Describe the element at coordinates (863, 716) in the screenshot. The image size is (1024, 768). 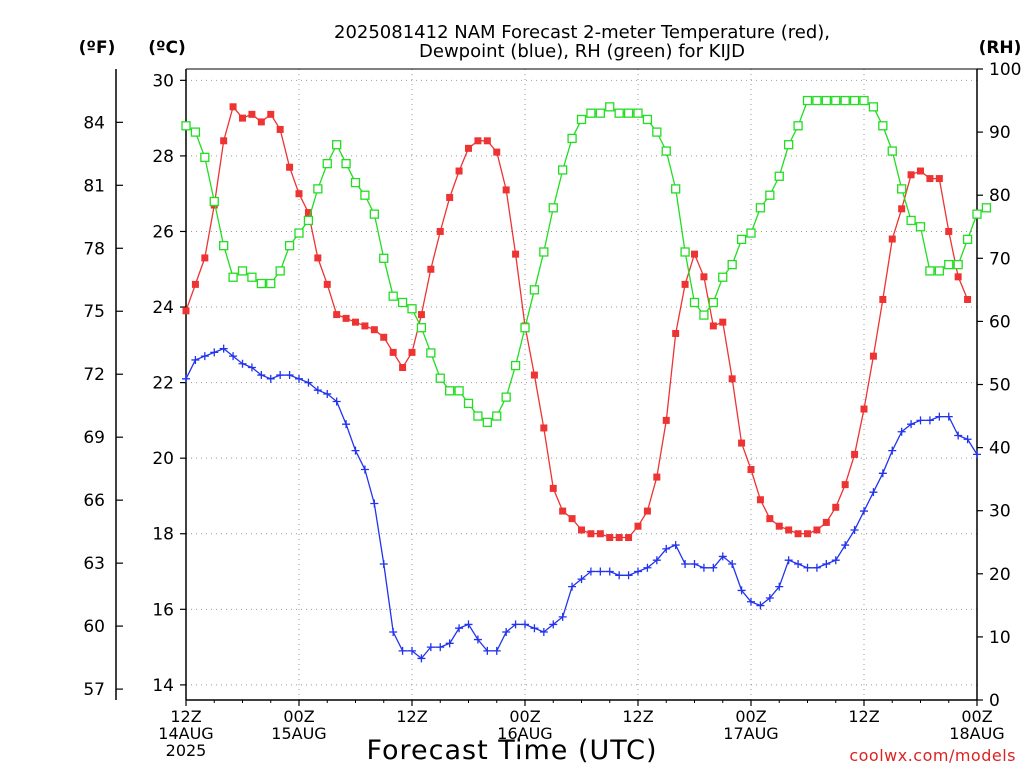
I see `x-tick-label: 12Z` at that location.